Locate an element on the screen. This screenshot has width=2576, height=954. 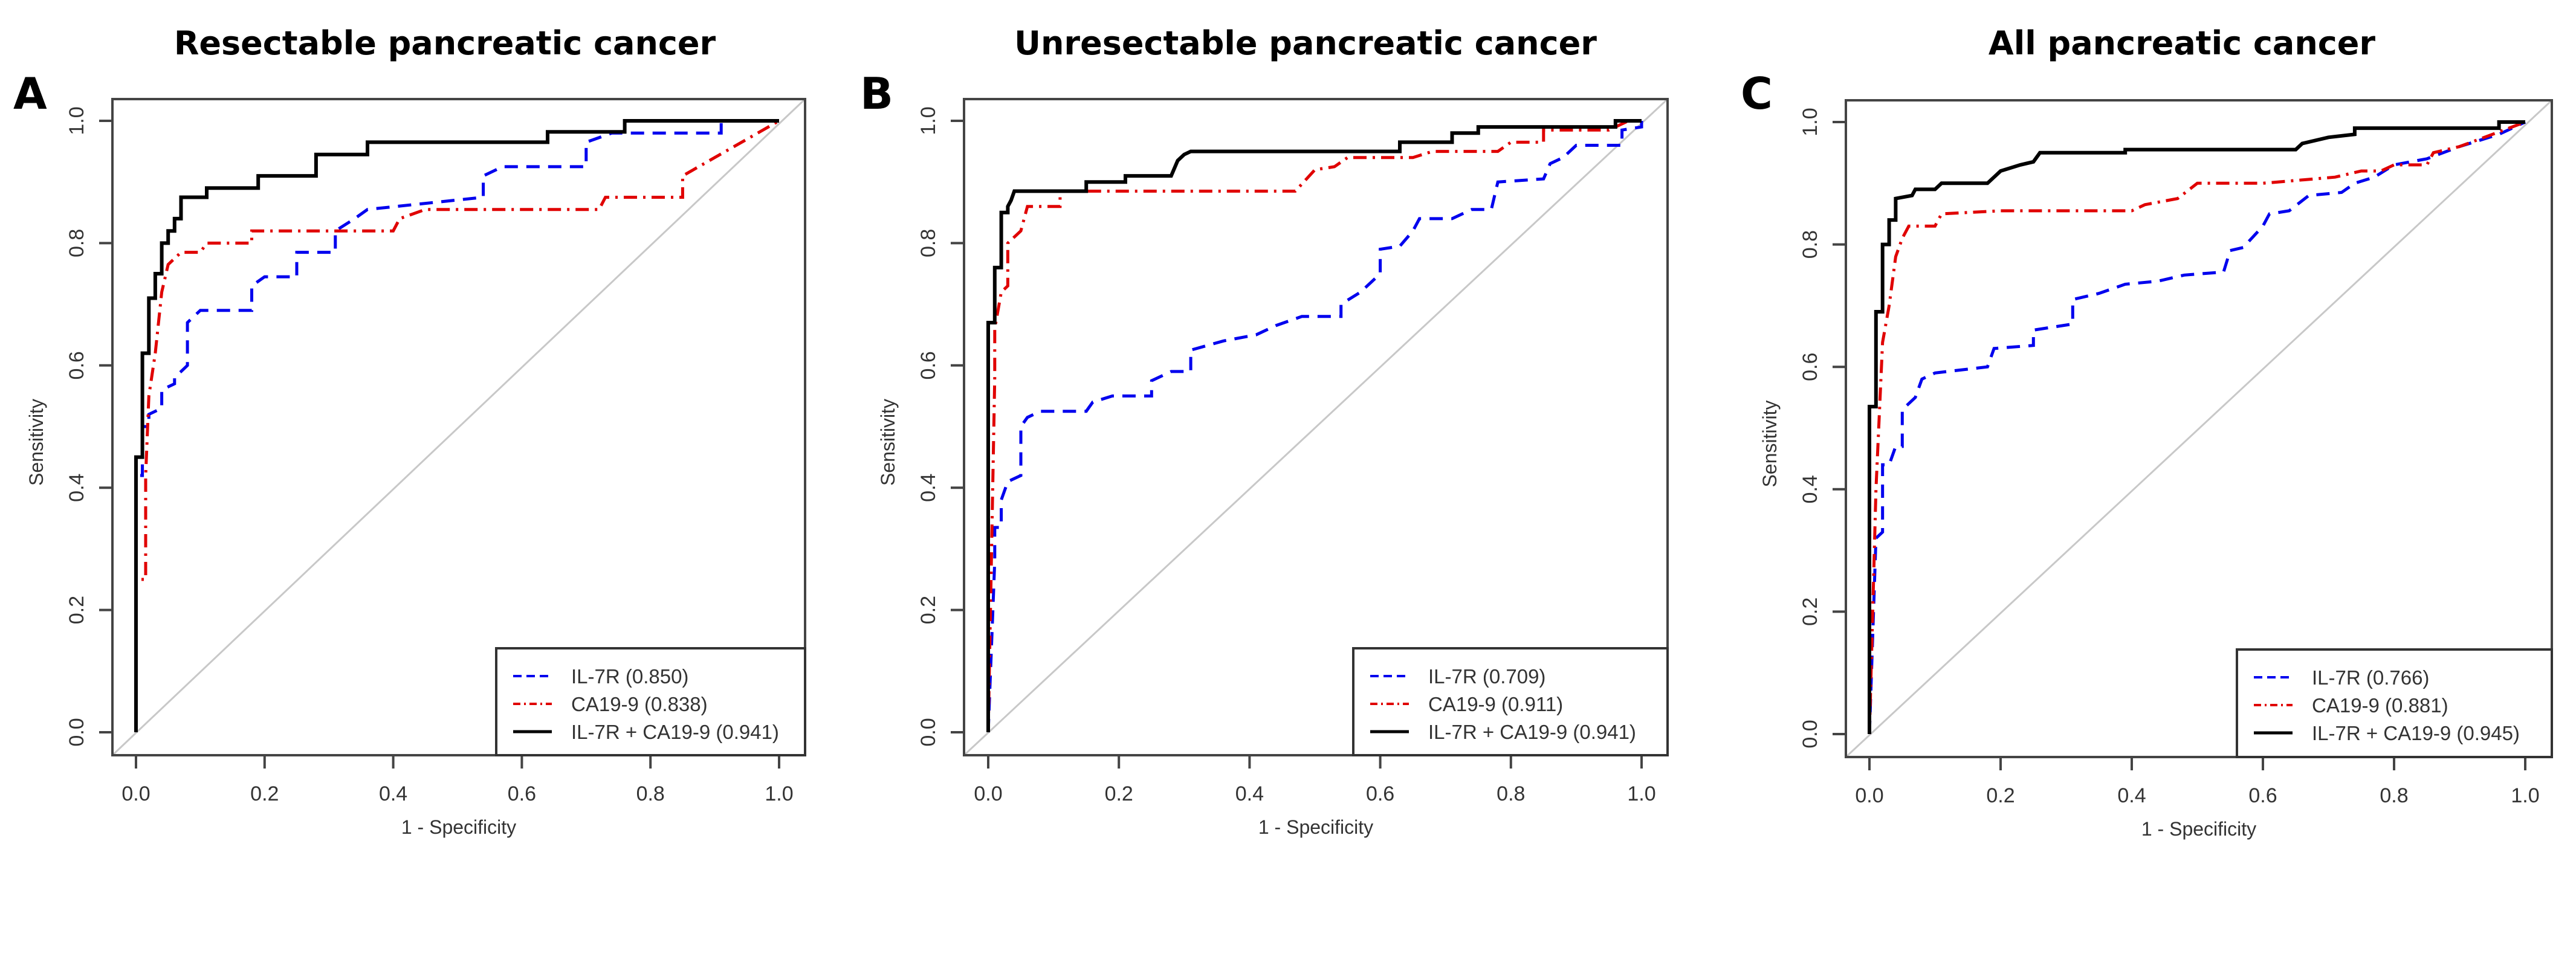
legend-entry: CA19-9 (0.838) is located at coordinates (639, 704).